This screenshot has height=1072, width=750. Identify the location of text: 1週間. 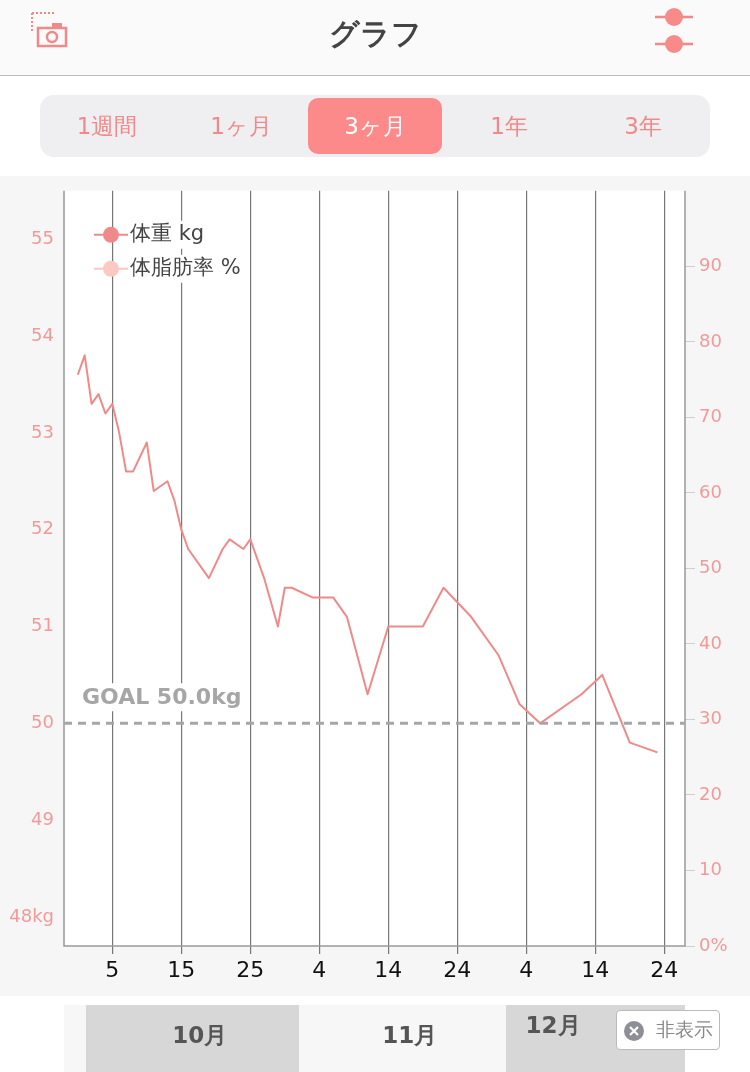
(107, 126).